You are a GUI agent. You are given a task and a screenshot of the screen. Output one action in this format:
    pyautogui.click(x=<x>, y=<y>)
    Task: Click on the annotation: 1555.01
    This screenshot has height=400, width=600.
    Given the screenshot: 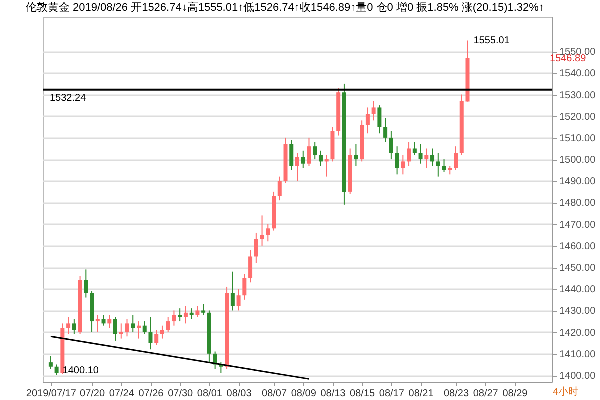 What is the action you would take?
    pyautogui.click(x=492, y=41)
    